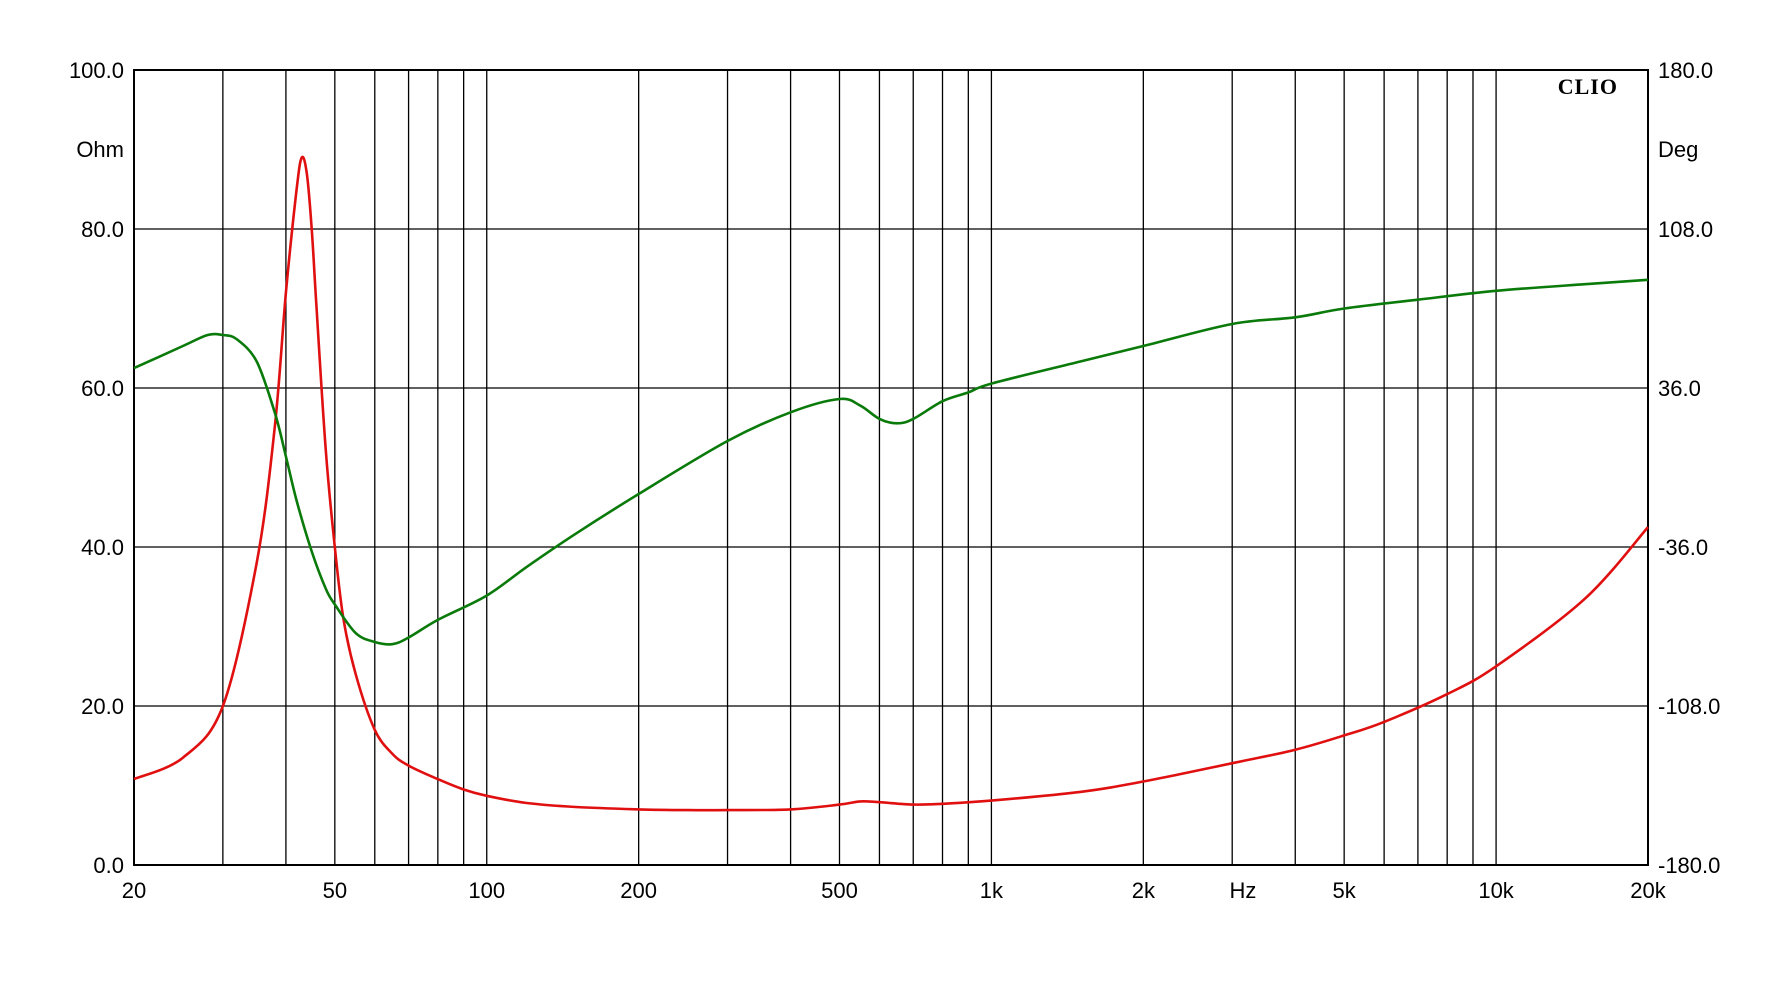 The image size is (1772, 1001). What do you see at coordinates (1683, 547) in the screenshot?
I see `y-right-tick-label: -36.0` at bounding box center [1683, 547].